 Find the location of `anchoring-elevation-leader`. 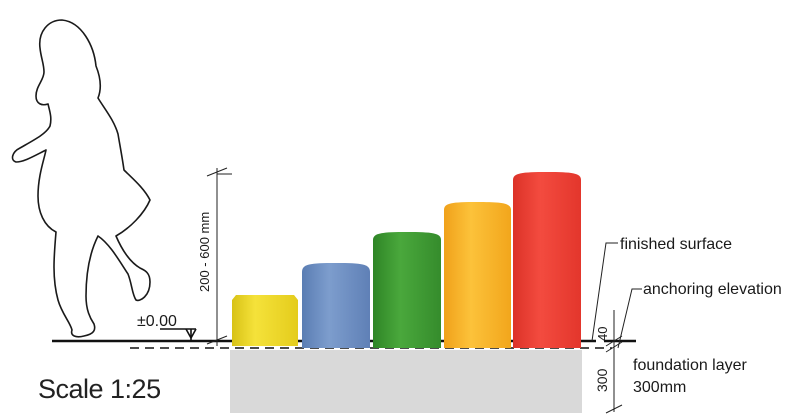

anchoring-elevation-leader is located at coordinates (629, 318).